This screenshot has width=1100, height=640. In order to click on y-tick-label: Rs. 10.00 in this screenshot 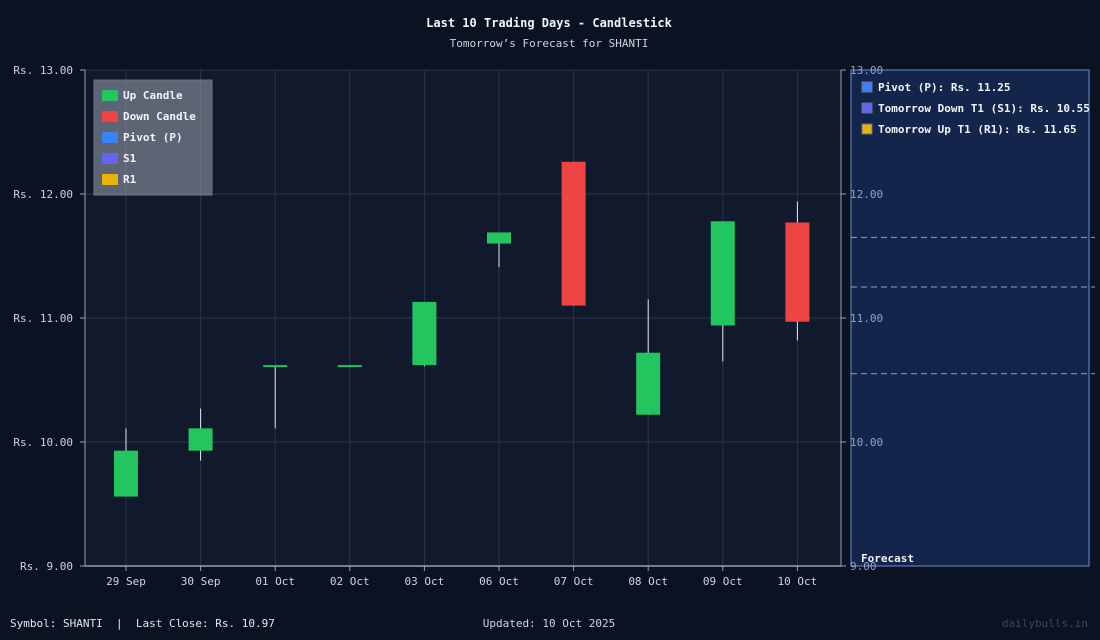, I will do `click(43, 442)`.